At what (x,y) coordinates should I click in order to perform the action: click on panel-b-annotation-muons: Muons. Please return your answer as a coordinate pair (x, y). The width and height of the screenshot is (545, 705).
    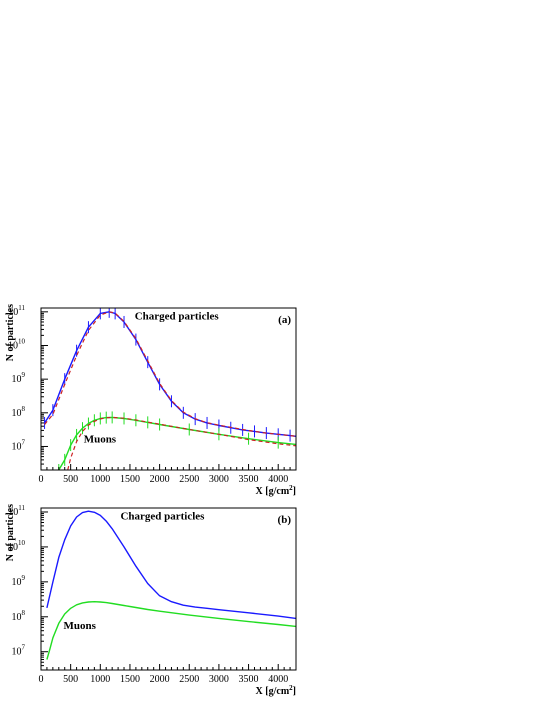
    Looking at the image, I should click on (80, 626).